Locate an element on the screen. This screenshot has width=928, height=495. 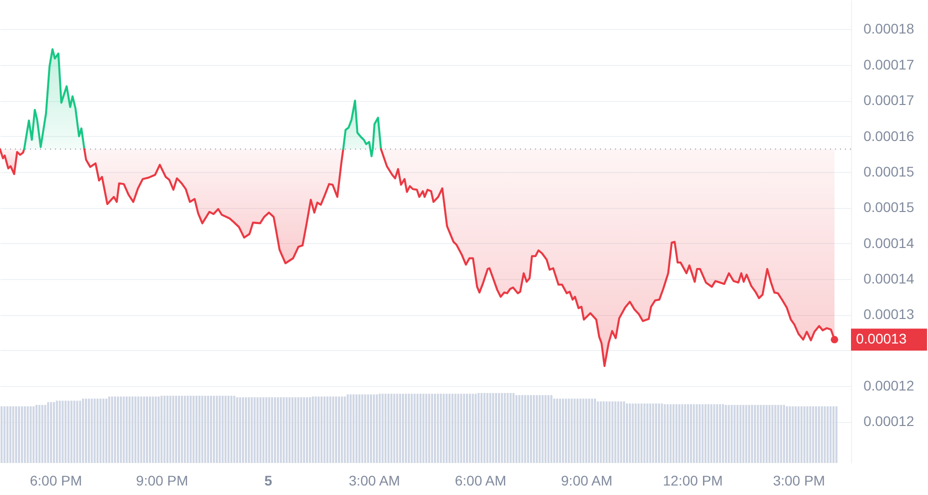
y-tick-label: 0.00012 is located at coordinates (889, 421).